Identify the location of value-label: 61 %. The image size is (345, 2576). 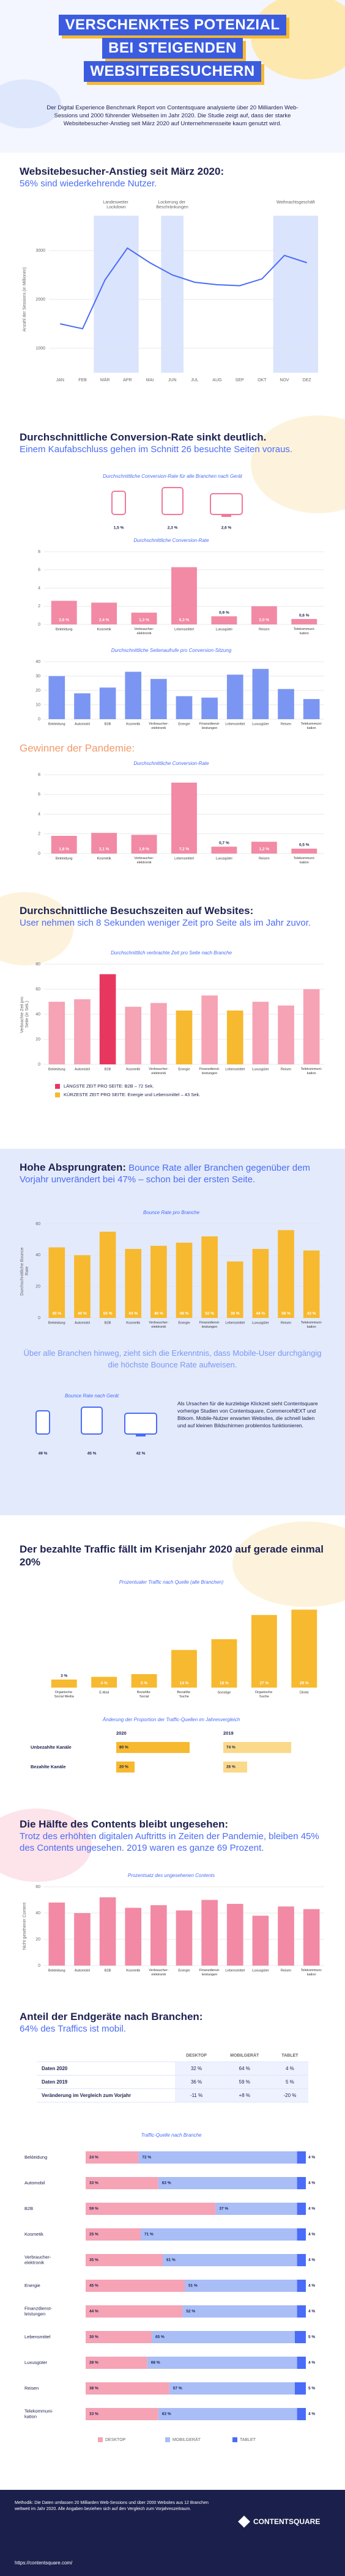
(171, 2260).